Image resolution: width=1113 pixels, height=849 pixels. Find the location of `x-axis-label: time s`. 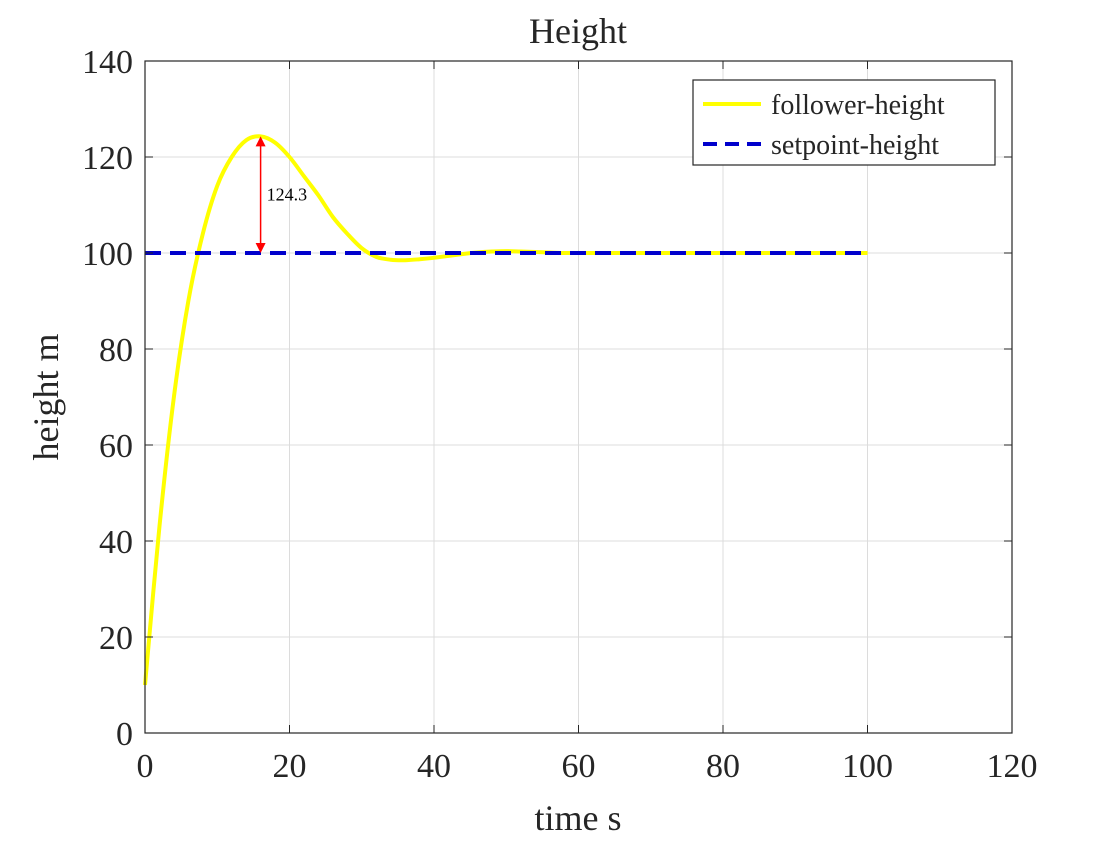

x-axis-label: time s is located at coordinates (578, 818).